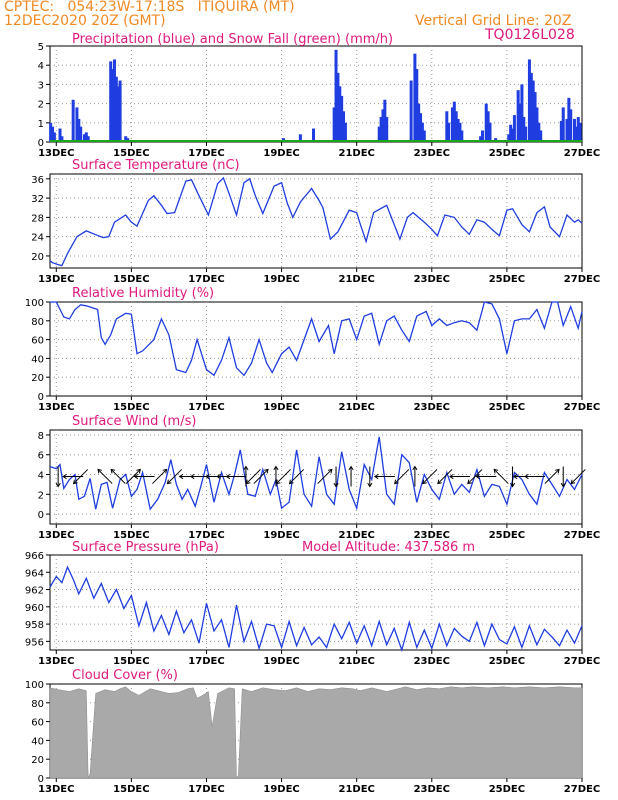 The width and height of the screenshot is (618, 800). I want to click on x-tick-label: 17DEC, so click(206, 789).